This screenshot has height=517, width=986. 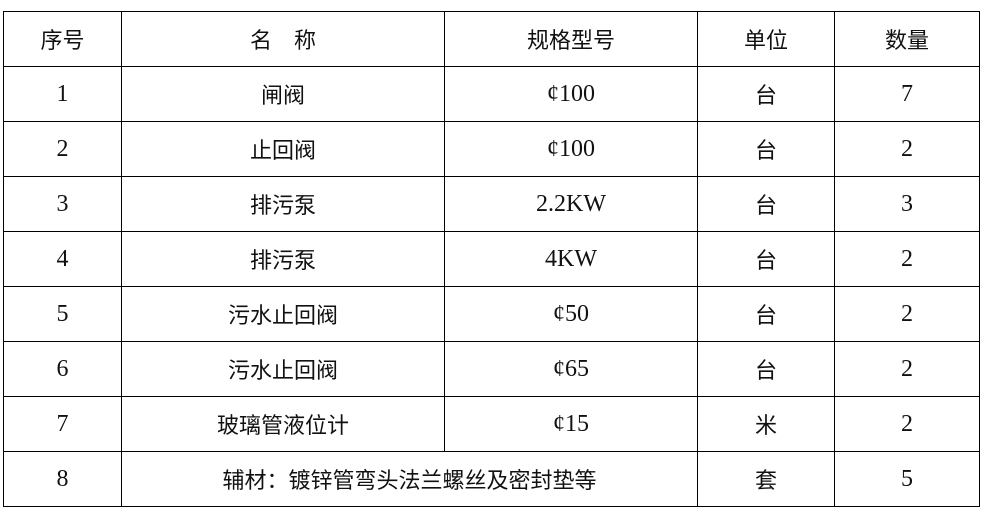 I want to click on cell-no: 7, so click(x=62, y=424).